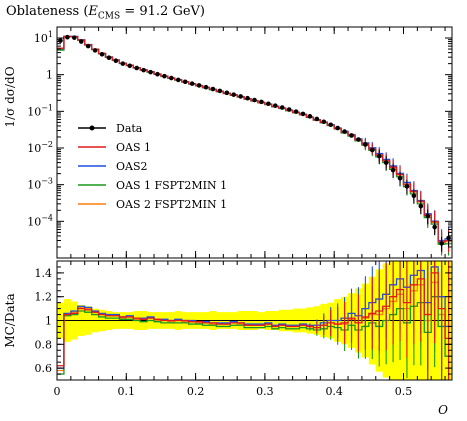 The image size is (467, 421). I want to click on legend-oas1-label: OAS 1, so click(133, 147).